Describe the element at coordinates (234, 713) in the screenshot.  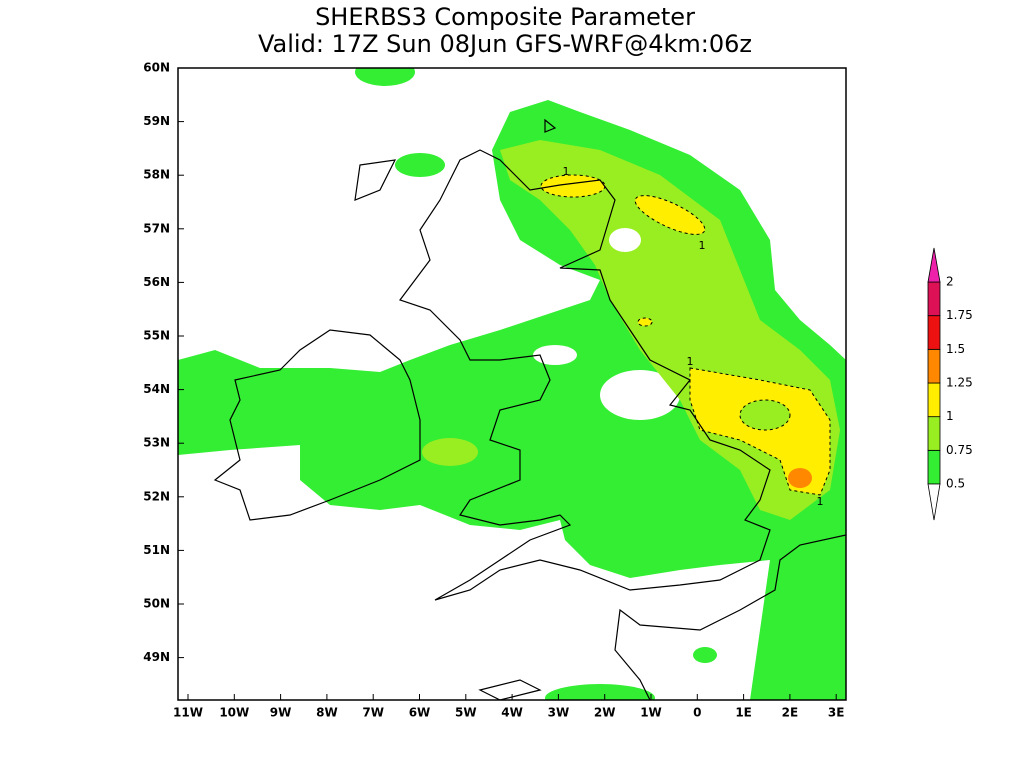
I see `lon-label: 10W` at that location.